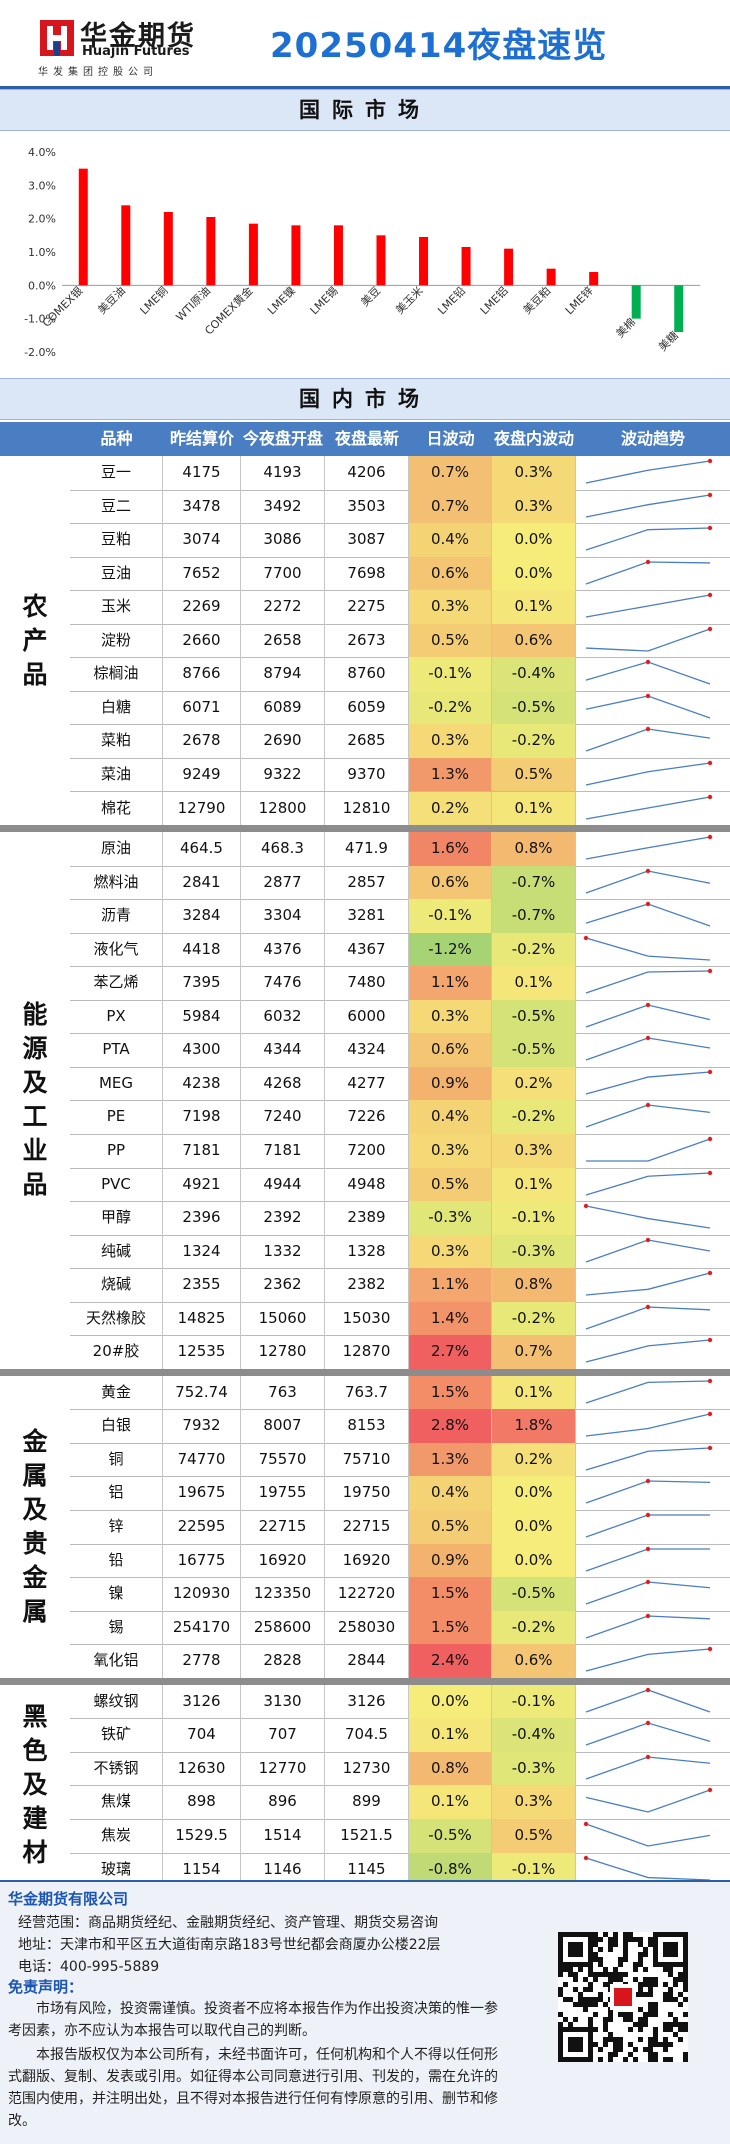 The width and height of the screenshot is (730, 2144). I want to click on col-open-cell: 258600, so click(283, 1627).